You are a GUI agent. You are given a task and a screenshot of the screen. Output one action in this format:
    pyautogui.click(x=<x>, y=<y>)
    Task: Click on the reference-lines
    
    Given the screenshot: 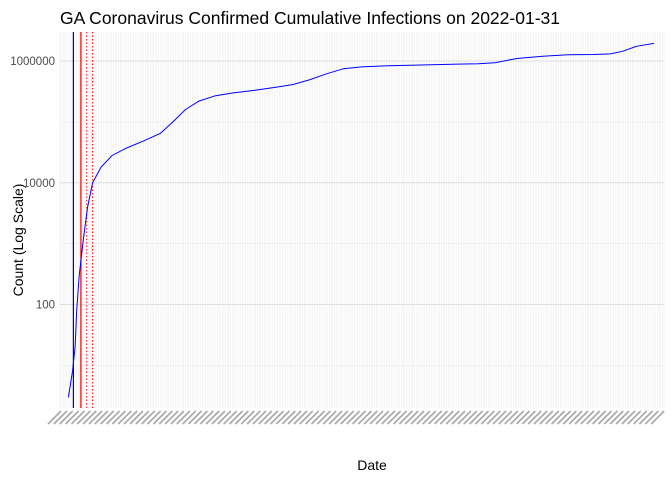 What is the action you would take?
    pyautogui.click(x=83, y=220)
    